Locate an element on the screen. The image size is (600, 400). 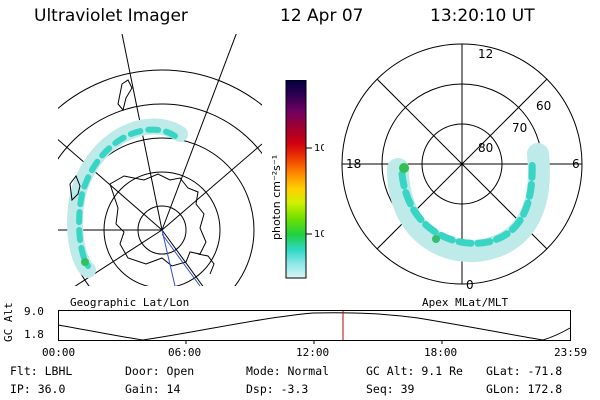
info-seq: Seq: 39 is located at coordinates (390, 389).